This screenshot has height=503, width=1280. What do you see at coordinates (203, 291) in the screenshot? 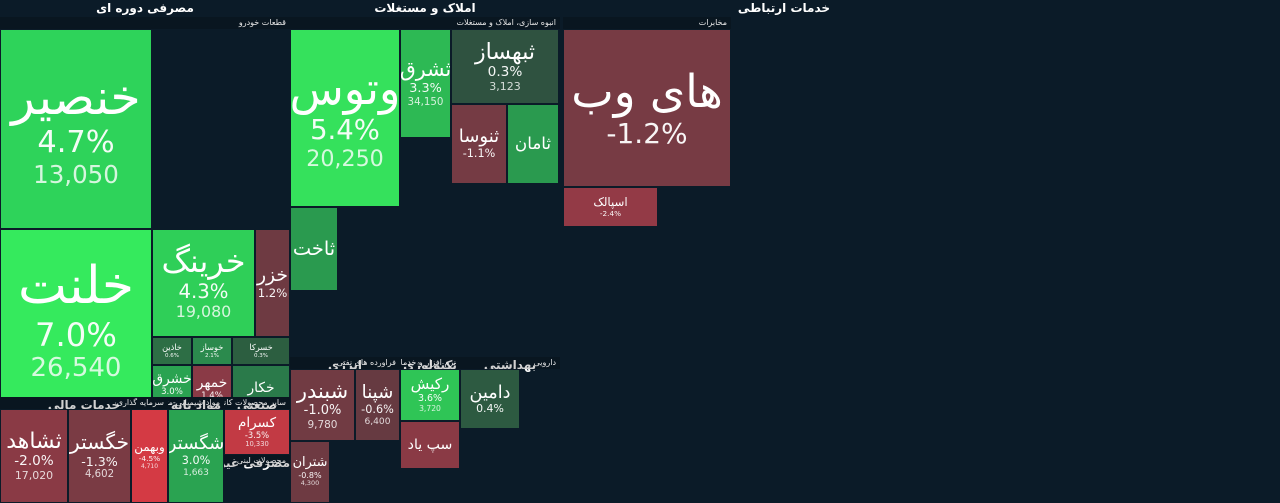
I see `stock-change: 4.3%` at bounding box center [203, 291].